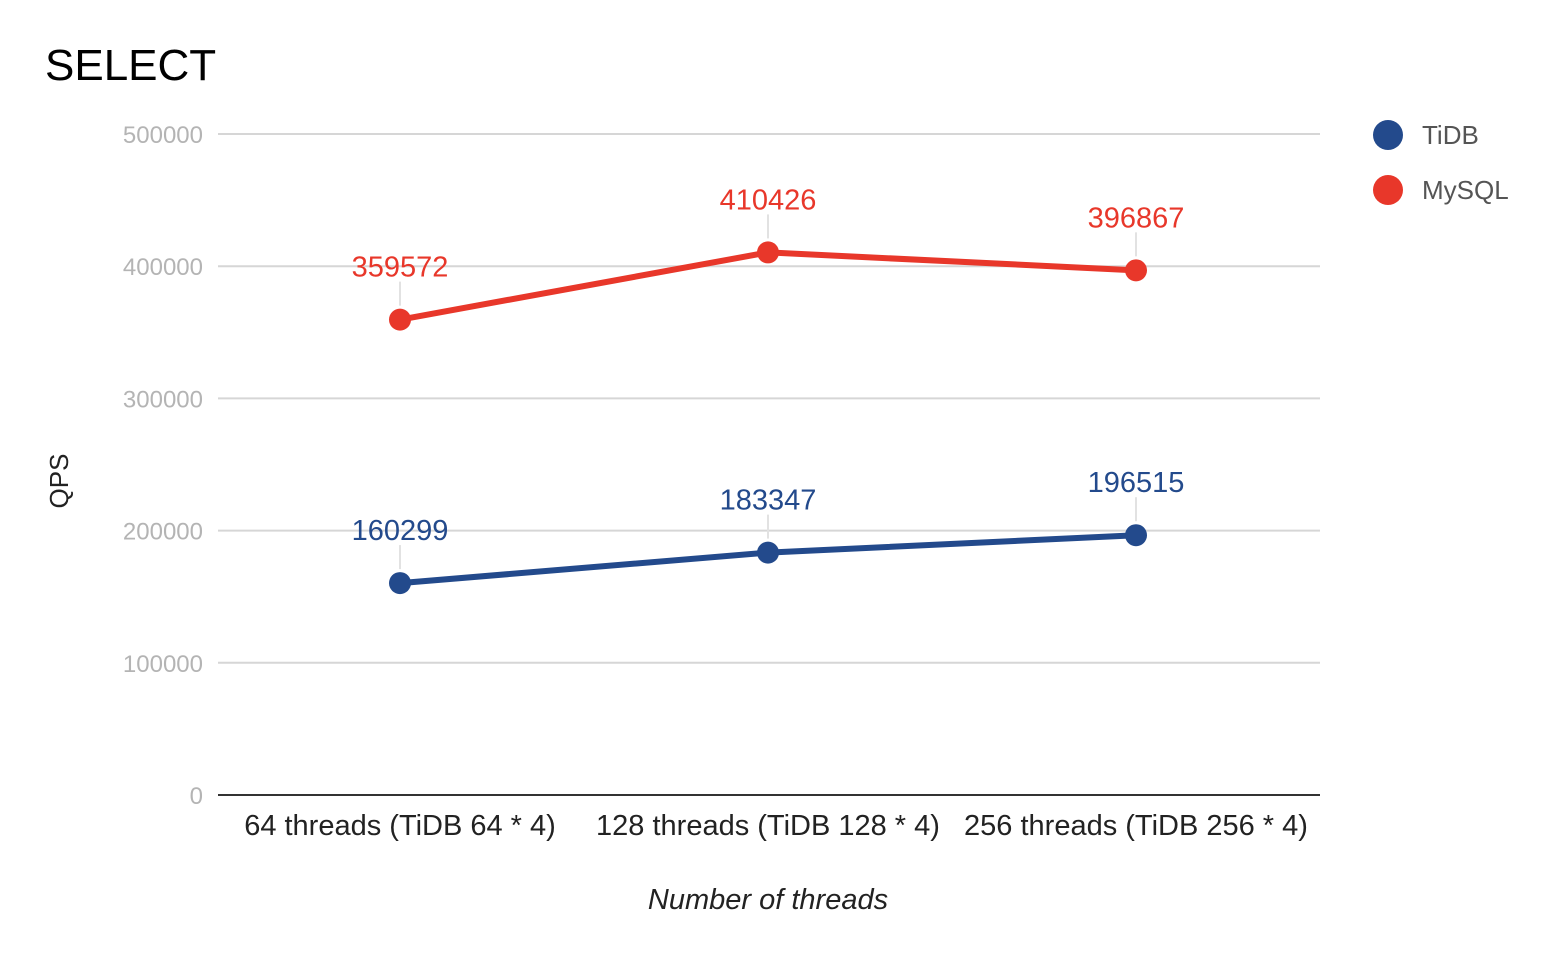 The image size is (1550, 959). What do you see at coordinates (768, 900) in the screenshot?
I see `x-axis-title: Number of threads` at bounding box center [768, 900].